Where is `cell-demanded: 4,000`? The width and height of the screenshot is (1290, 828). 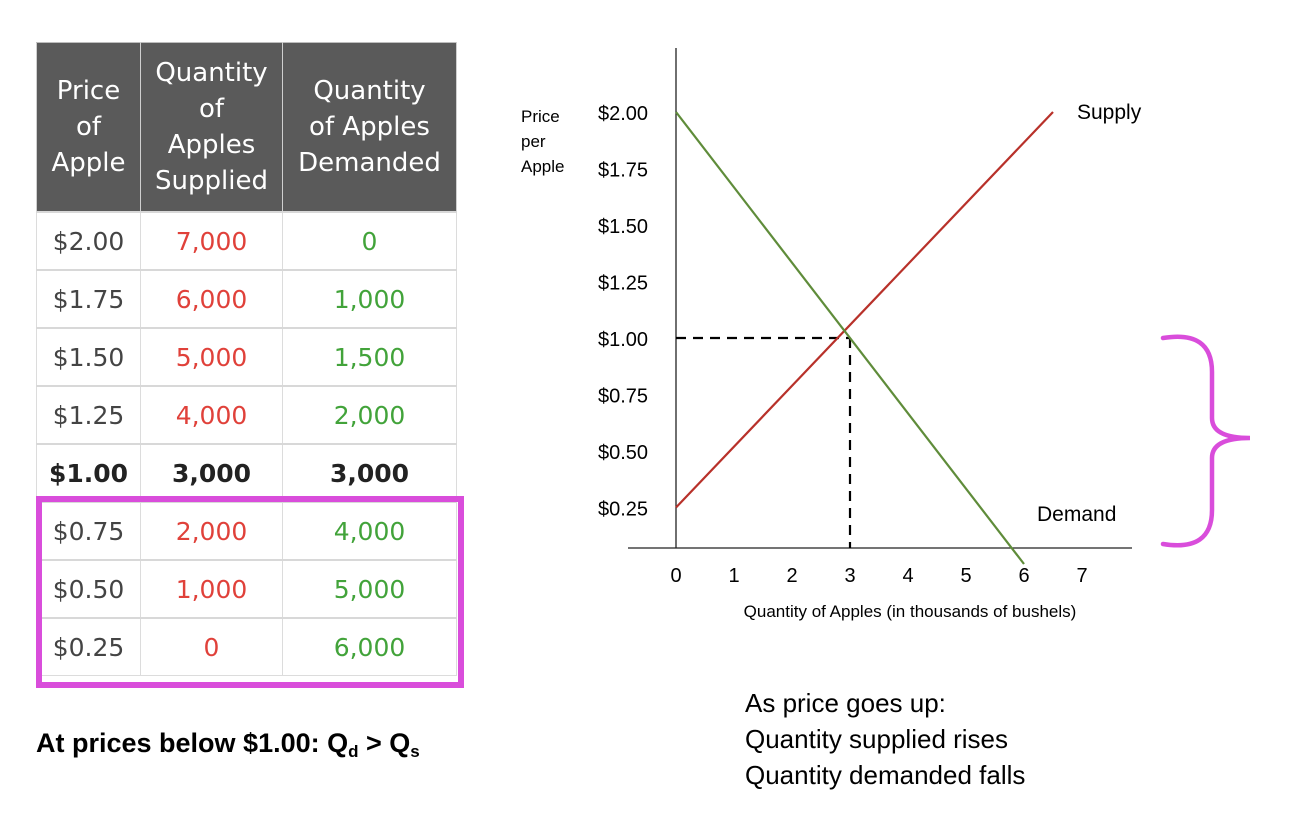
cell-demanded: 4,000 is located at coordinates (369, 531).